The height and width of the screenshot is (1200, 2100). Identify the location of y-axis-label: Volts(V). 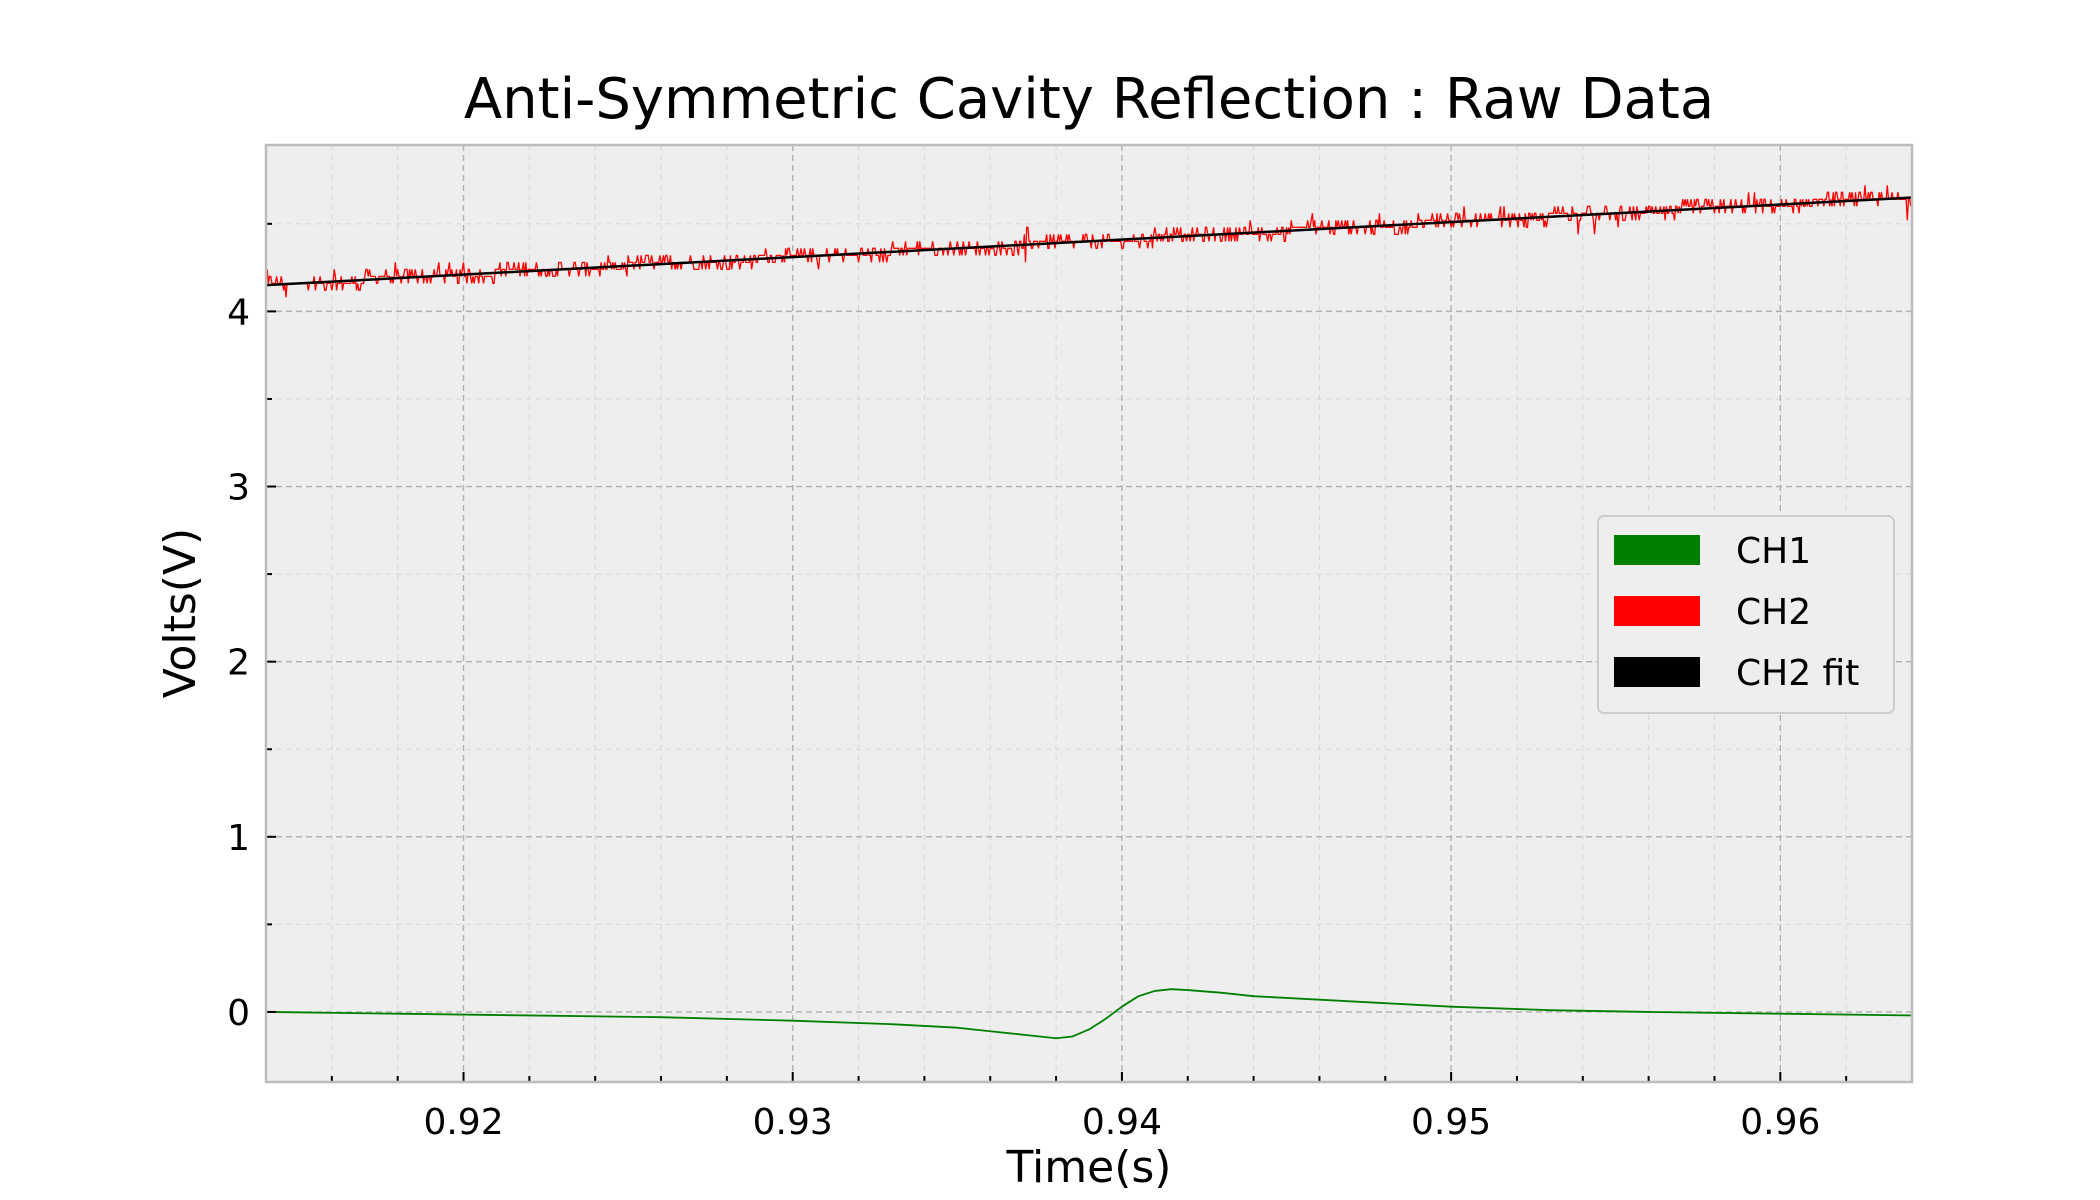
(180, 613).